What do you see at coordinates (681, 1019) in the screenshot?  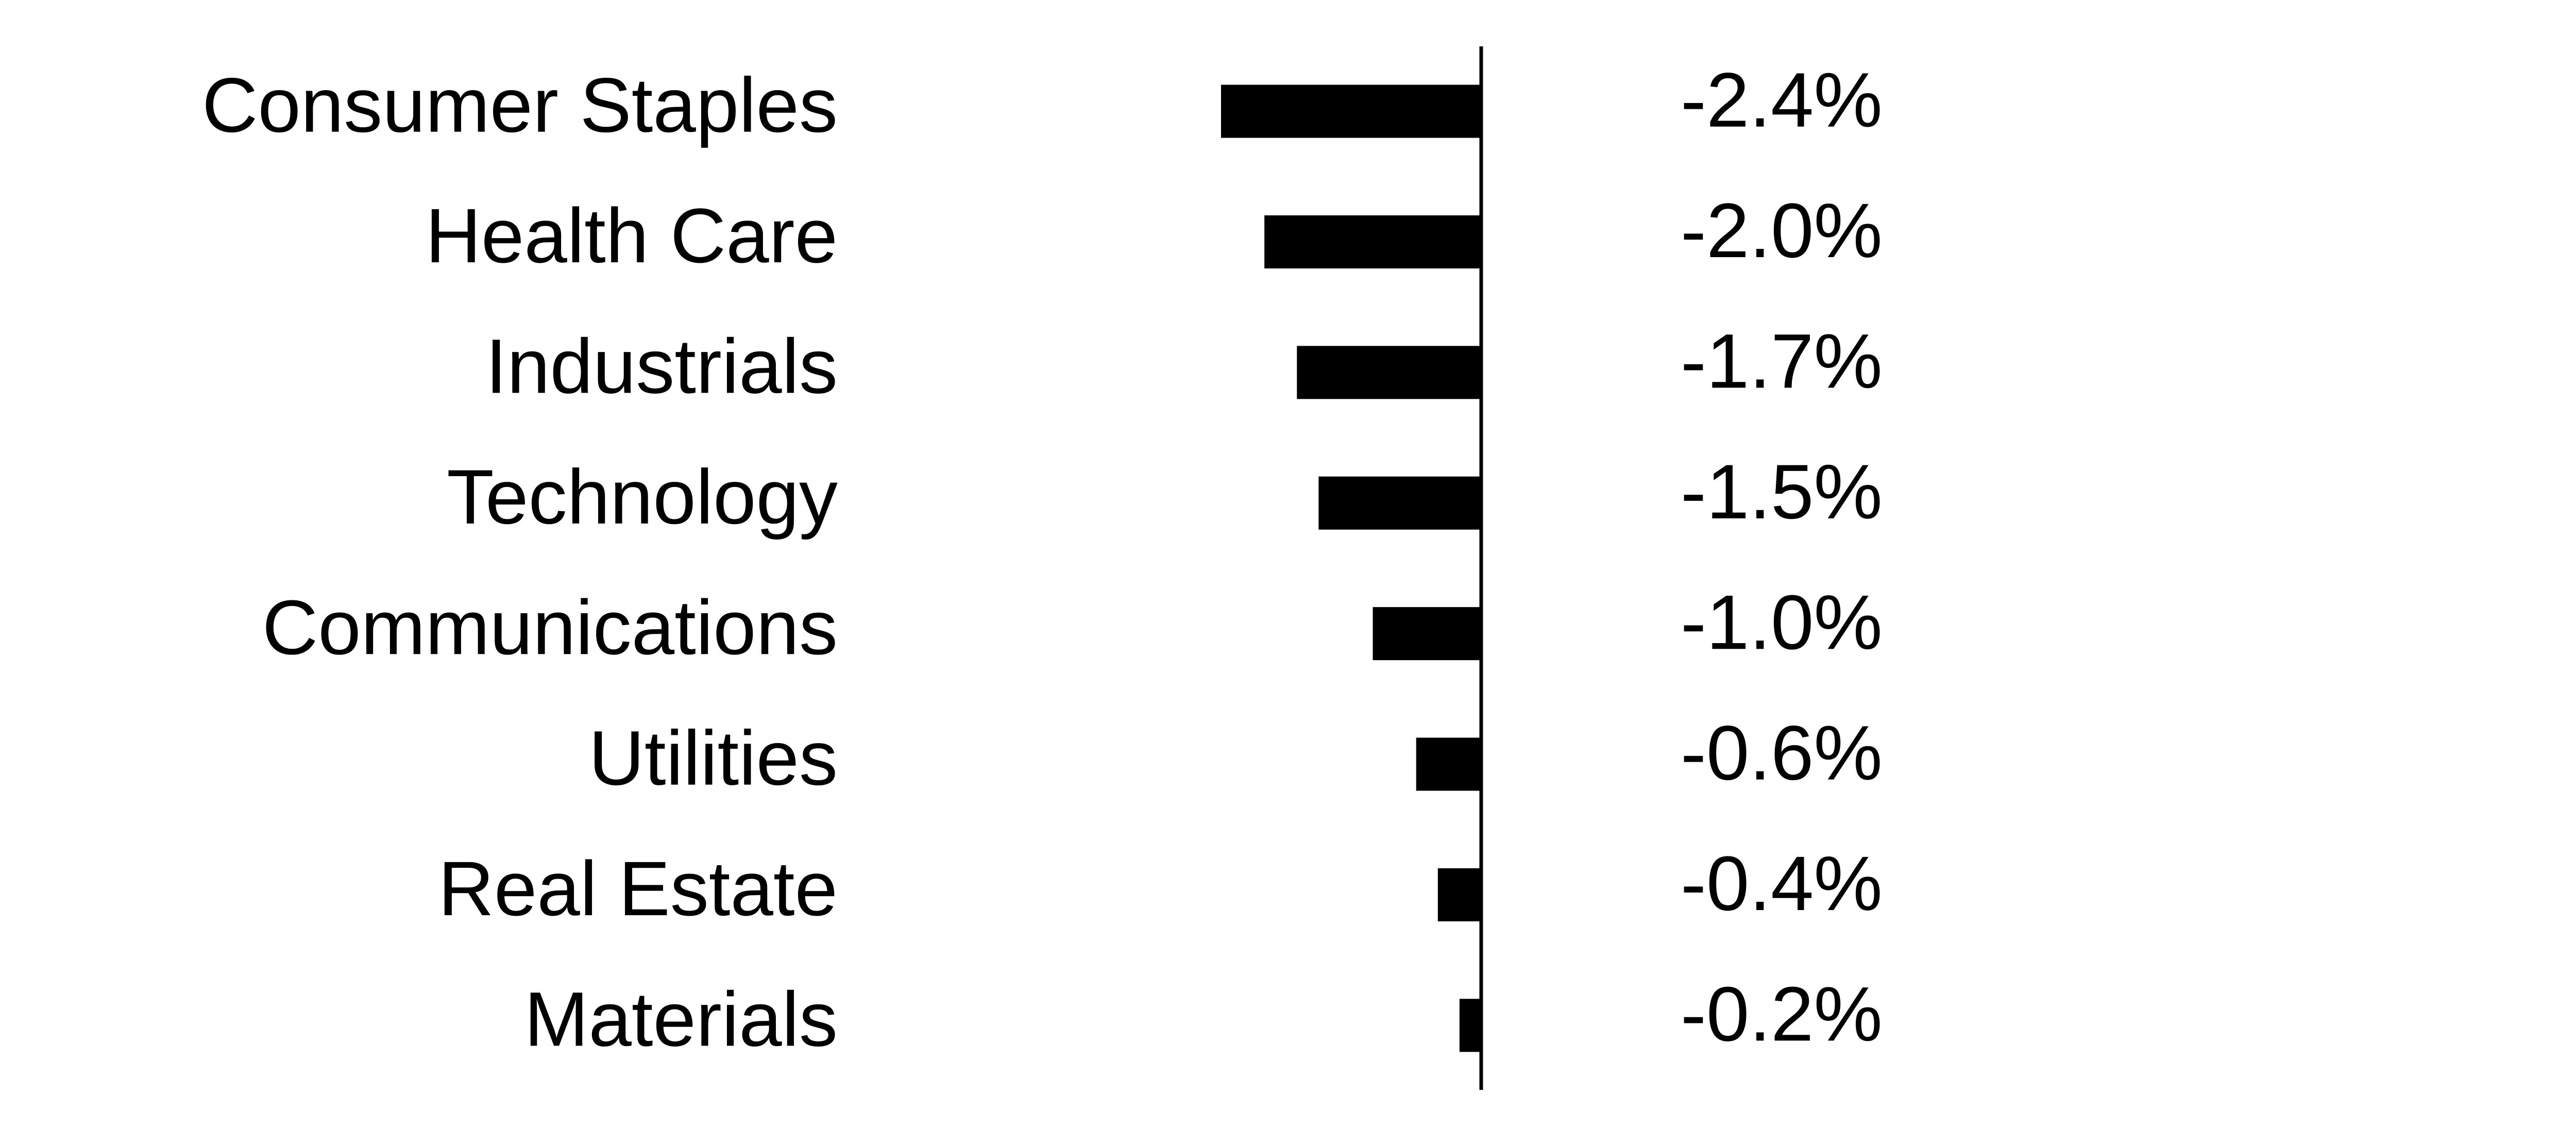 I see `category-label: Materials` at bounding box center [681, 1019].